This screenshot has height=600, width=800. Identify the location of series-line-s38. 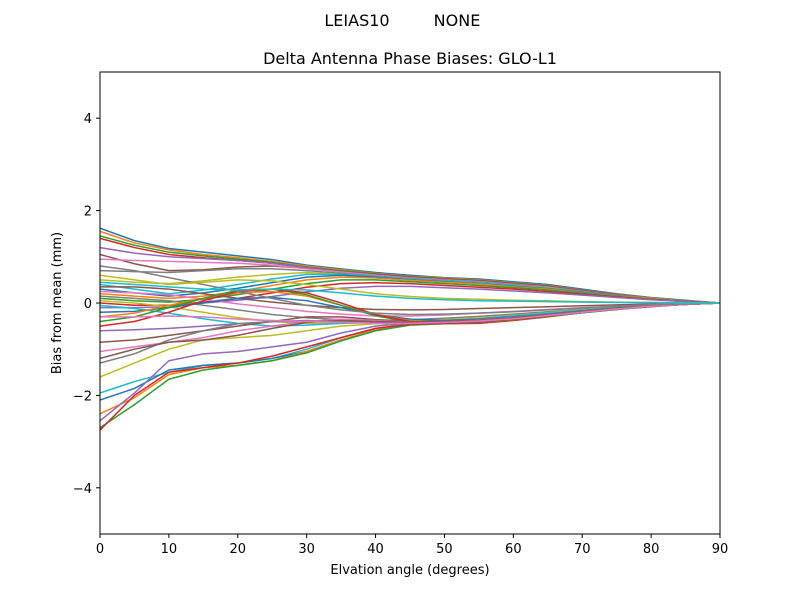
(410, 290).